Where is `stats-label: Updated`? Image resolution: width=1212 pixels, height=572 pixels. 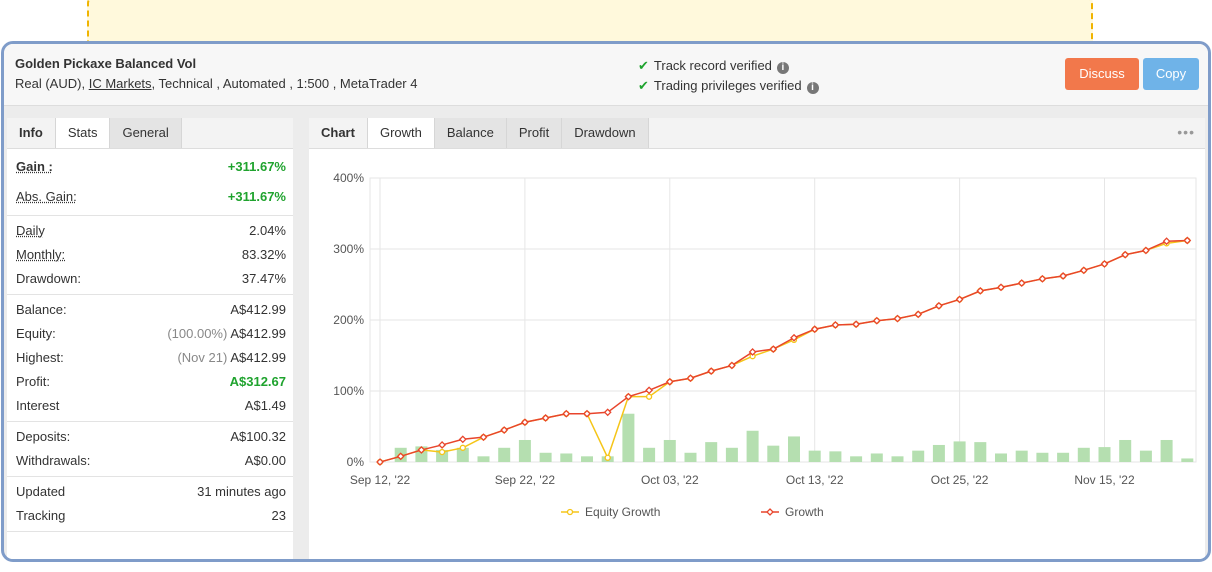 stats-label: Updated is located at coordinates (41, 491).